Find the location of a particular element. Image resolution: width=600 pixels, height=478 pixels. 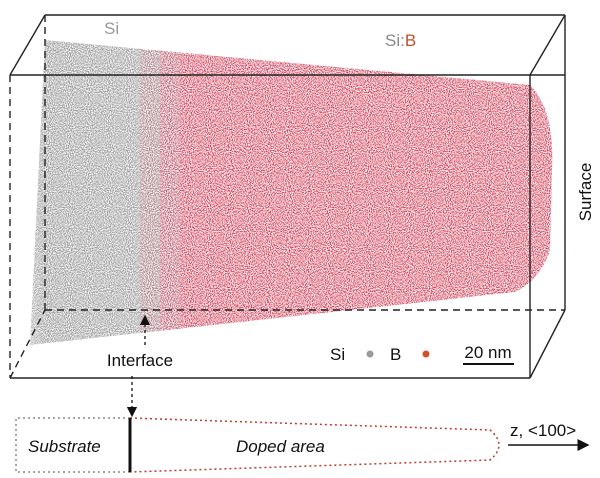

doped-outline is located at coordinates (314, 445).